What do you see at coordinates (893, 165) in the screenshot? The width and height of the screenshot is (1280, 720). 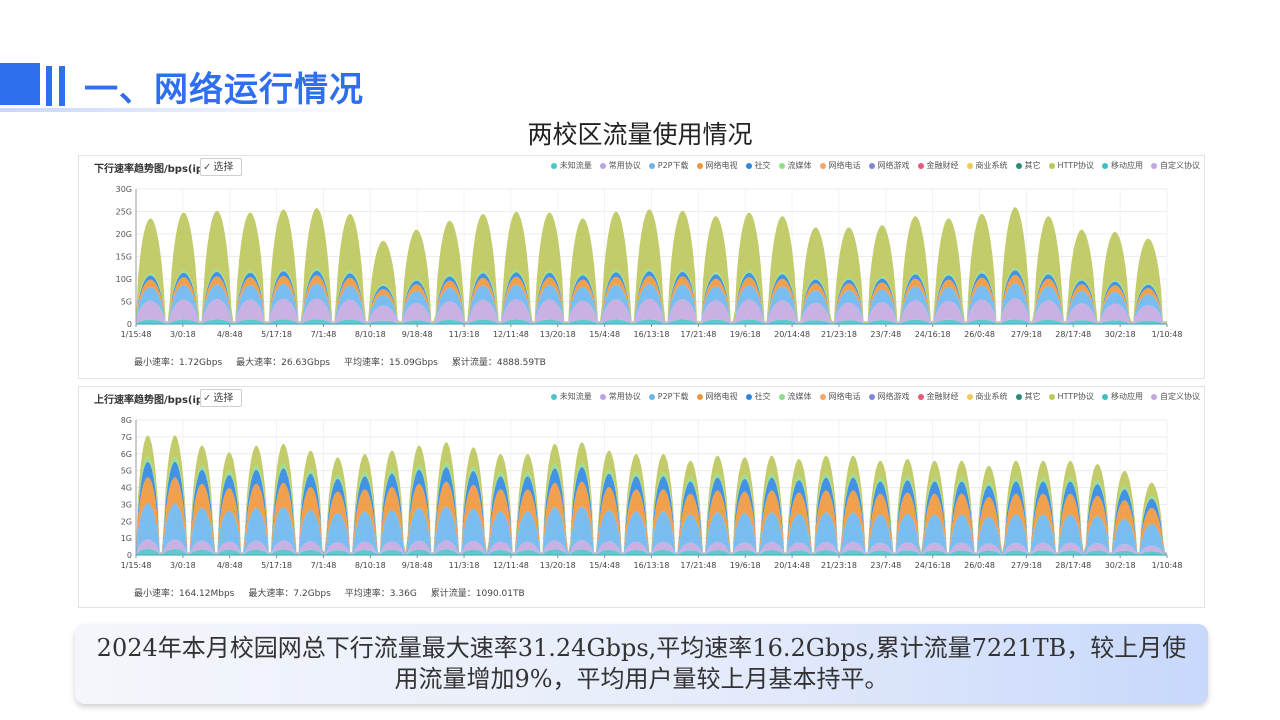 I see `legend-label: 网络游戏` at bounding box center [893, 165].